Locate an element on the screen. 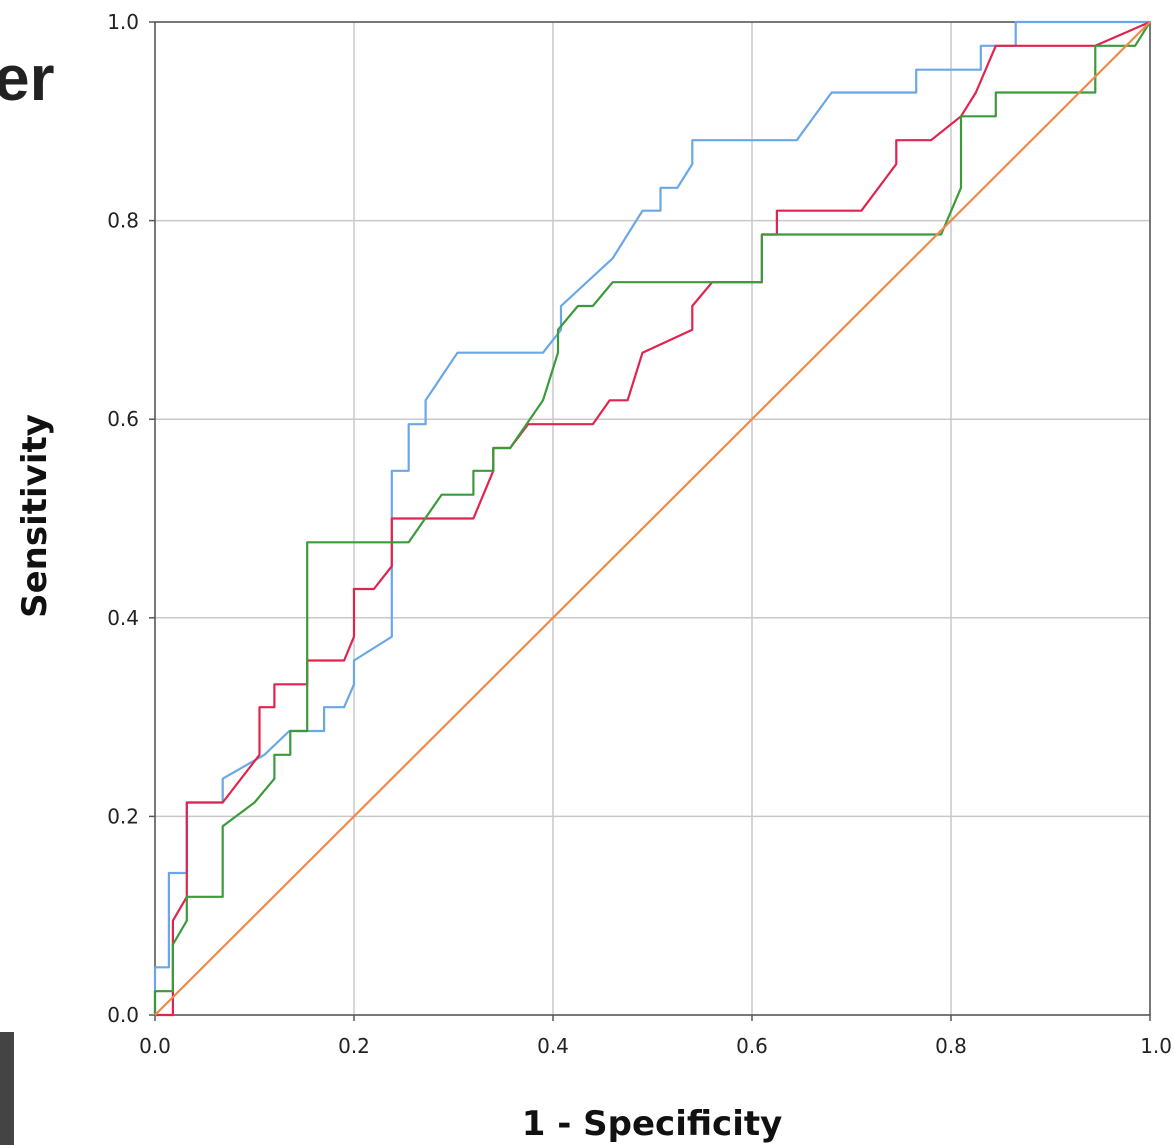 The image size is (1174, 1145). x-axis-title: 1 - Specificity is located at coordinates (652, 1124).